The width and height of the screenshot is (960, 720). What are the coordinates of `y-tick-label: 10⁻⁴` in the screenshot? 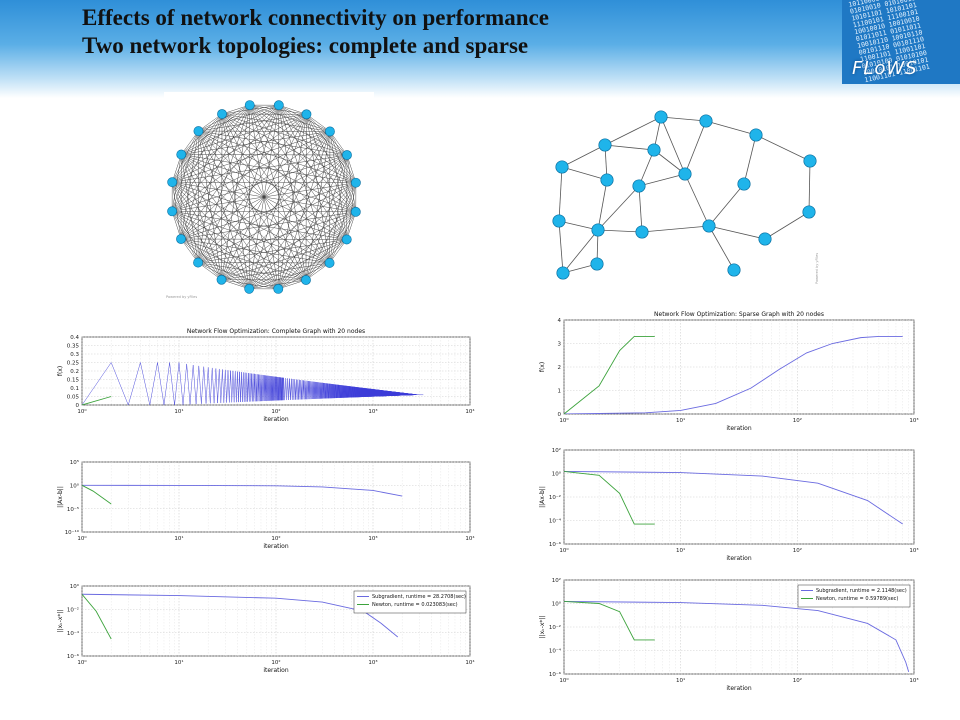 It's located at (555, 651).